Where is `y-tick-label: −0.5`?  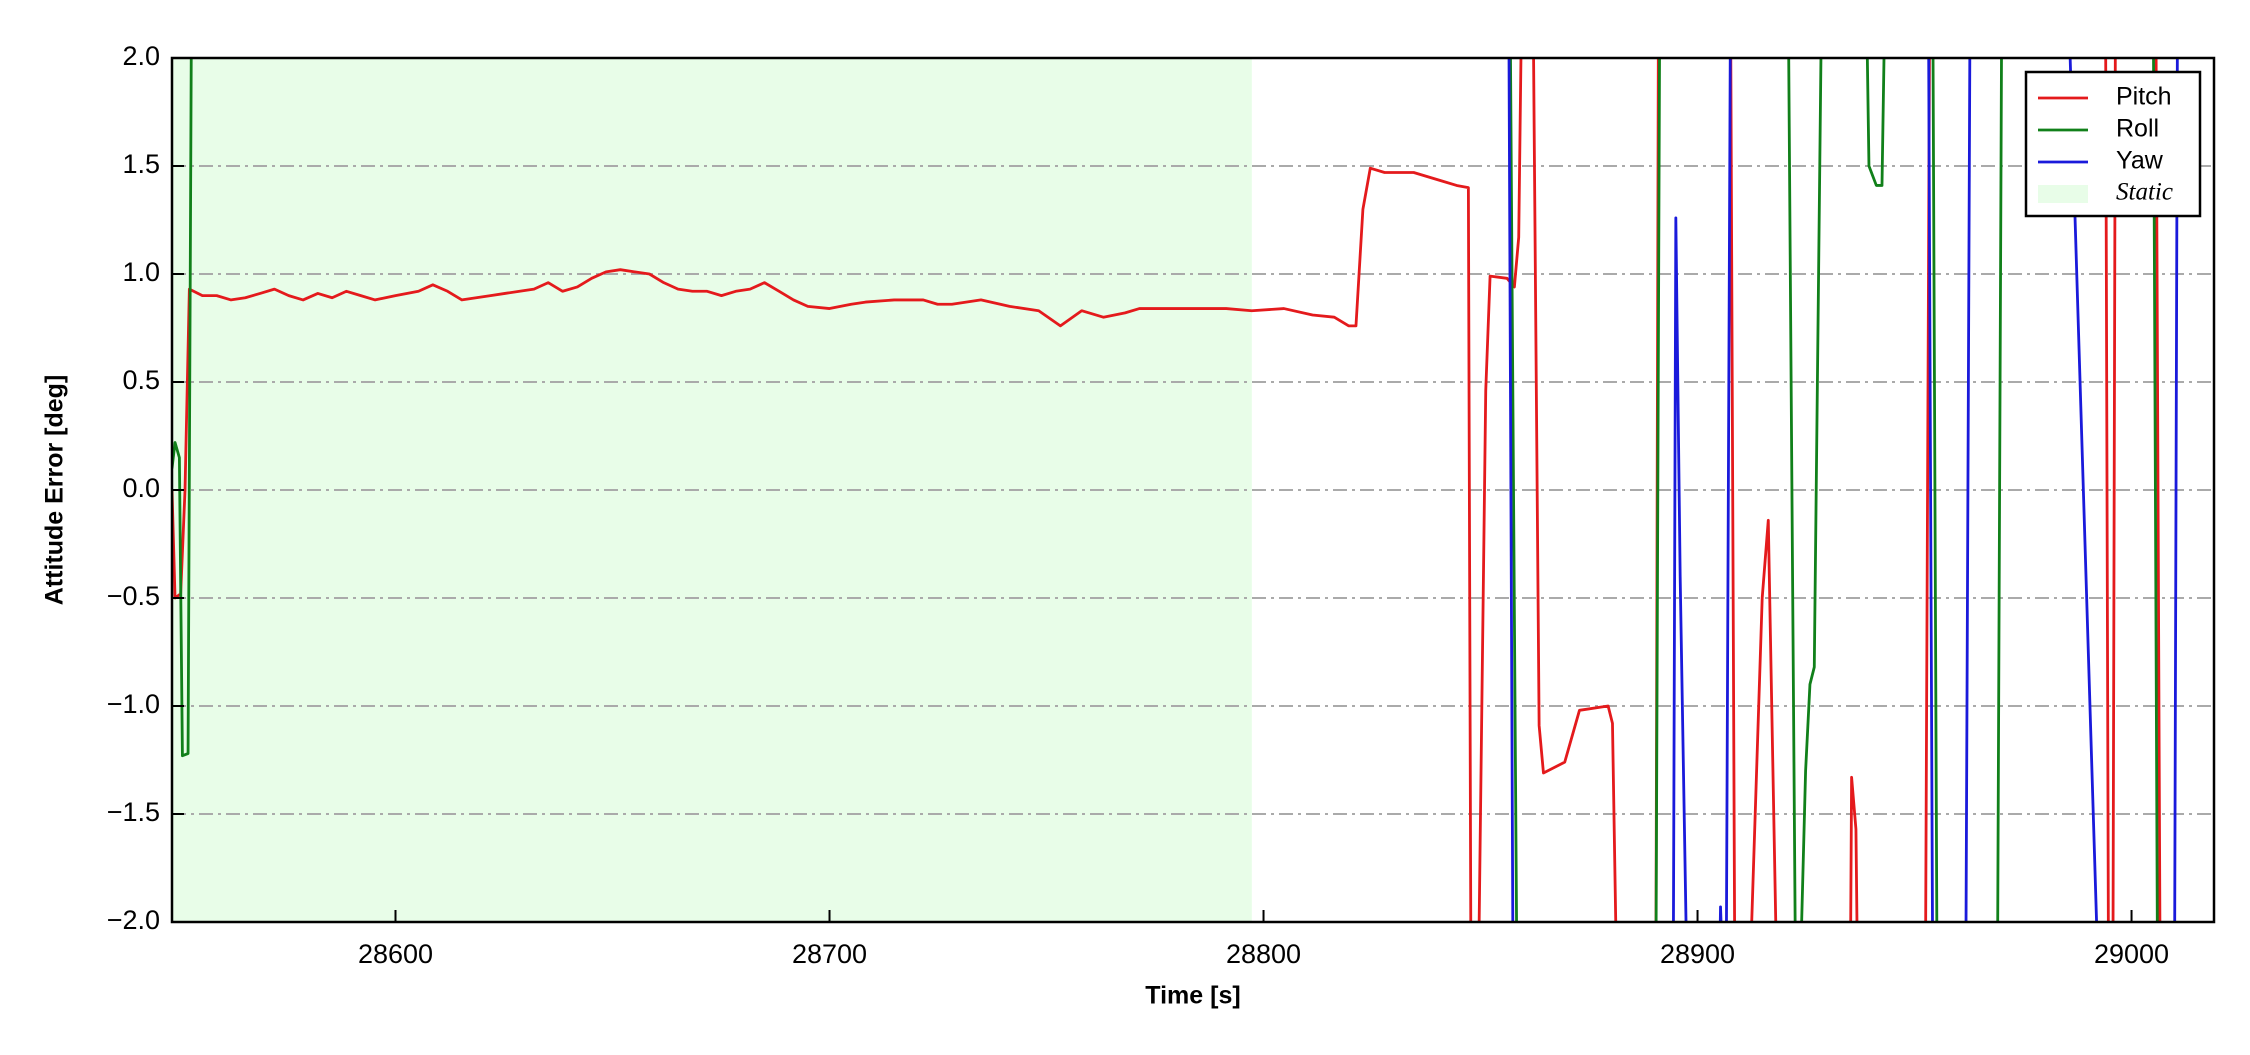
y-tick-label: −0.5 is located at coordinates (133, 596).